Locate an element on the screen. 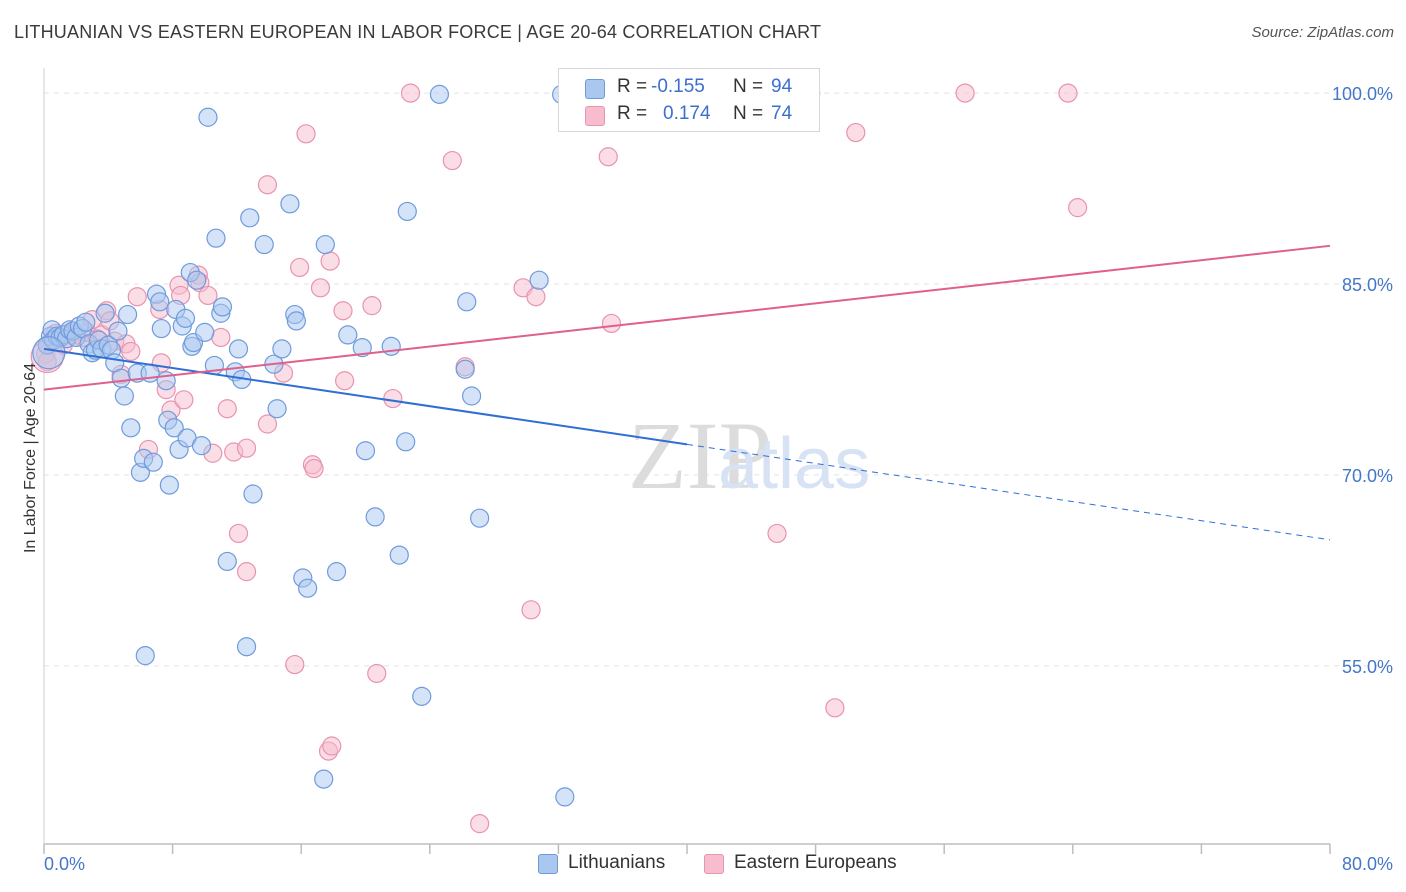 The height and width of the screenshot is (892, 1406). y-tick-label: 55.0% is located at coordinates (1367, 667).